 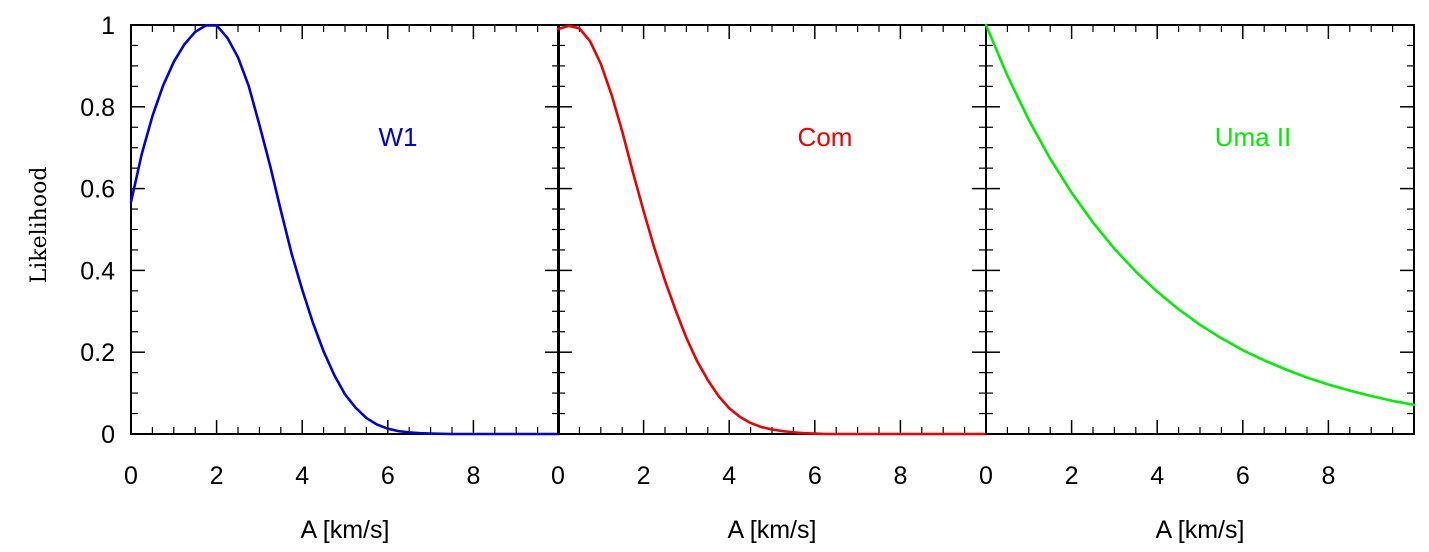 I want to click on panel-label: Com, so click(x=825, y=137).